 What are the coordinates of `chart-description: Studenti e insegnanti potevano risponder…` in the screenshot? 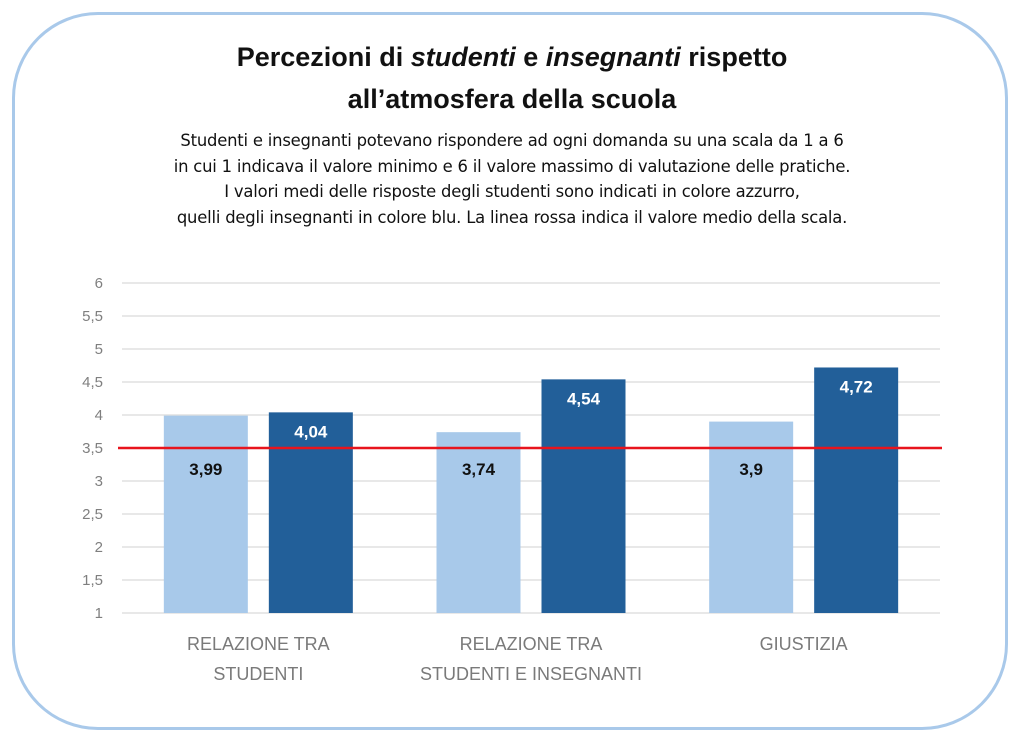 It's located at (512, 179).